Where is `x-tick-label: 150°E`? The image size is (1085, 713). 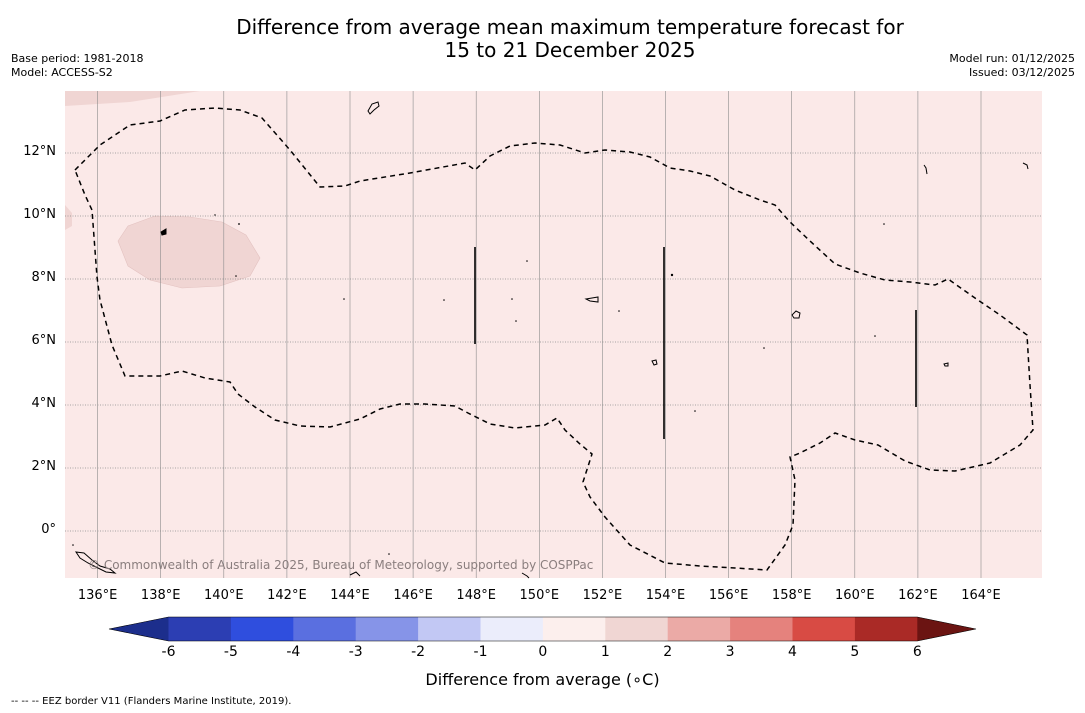
x-tick-label: 150°E is located at coordinates (539, 595).